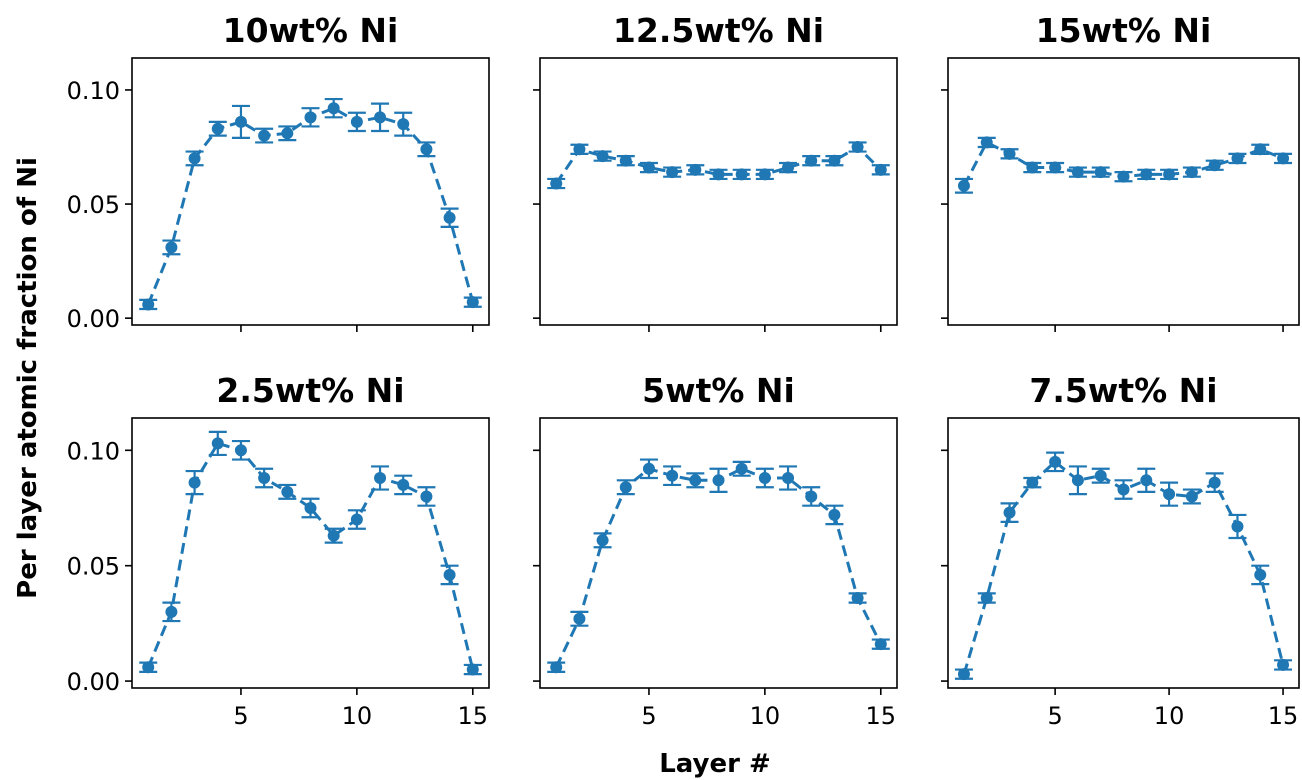 The image size is (1302, 780). Describe the element at coordinates (311, 30) in the screenshot. I see `subplot-title: 10wt% Ni` at that location.